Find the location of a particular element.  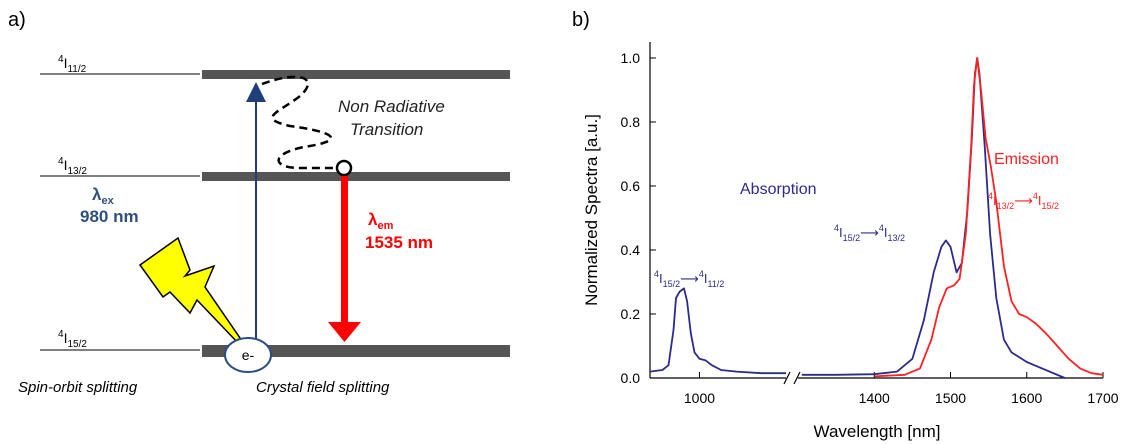

y-tick-label: 1.0 is located at coordinates (631, 58).